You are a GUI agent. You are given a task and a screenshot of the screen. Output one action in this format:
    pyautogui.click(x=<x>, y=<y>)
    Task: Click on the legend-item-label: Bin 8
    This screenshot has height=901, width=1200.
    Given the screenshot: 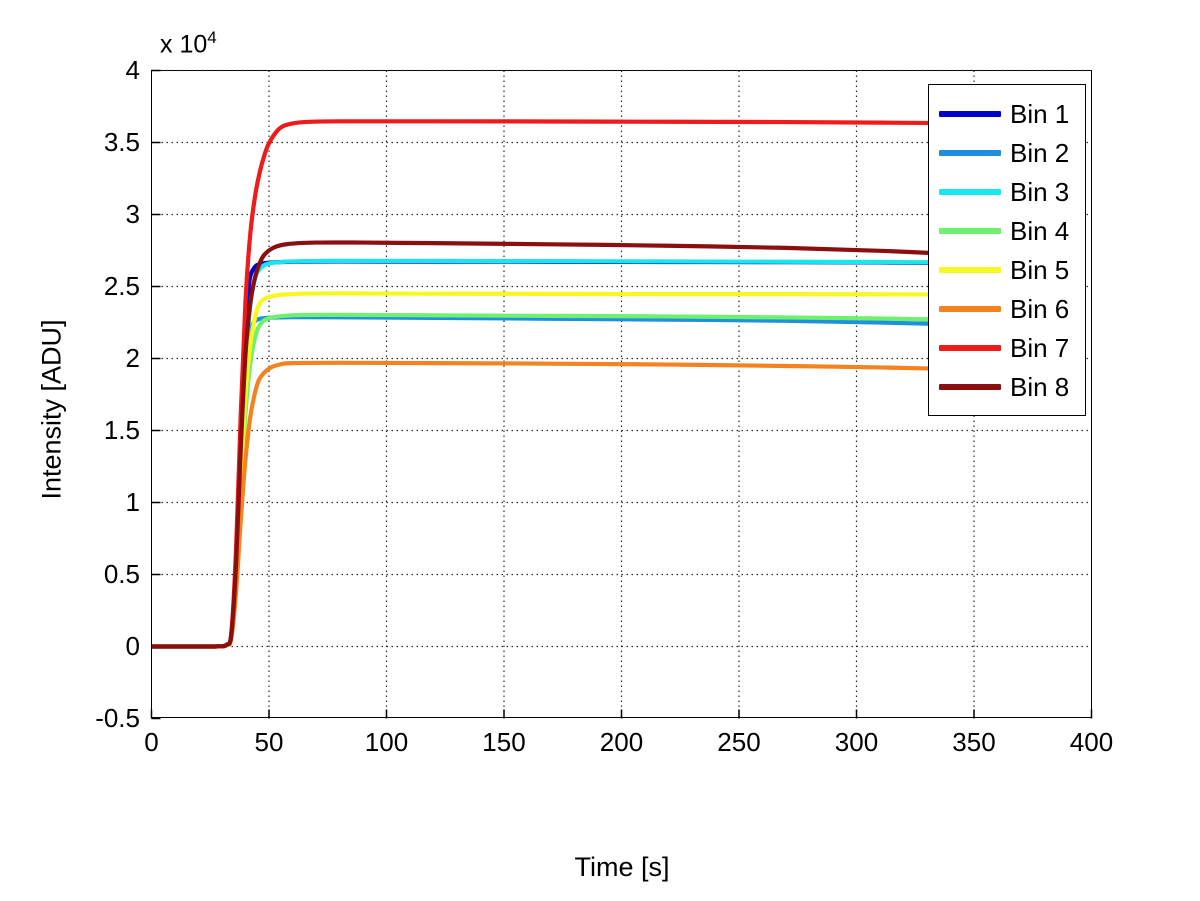 What is the action you would take?
    pyautogui.click(x=1040, y=386)
    